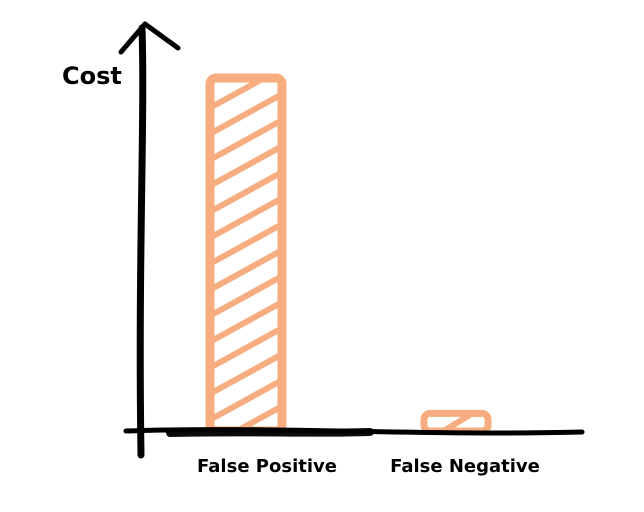 Image resolution: width=644 pixels, height=512 pixels. What do you see at coordinates (92, 76) in the screenshot?
I see `y-axis-label: Cost` at bounding box center [92, 76].